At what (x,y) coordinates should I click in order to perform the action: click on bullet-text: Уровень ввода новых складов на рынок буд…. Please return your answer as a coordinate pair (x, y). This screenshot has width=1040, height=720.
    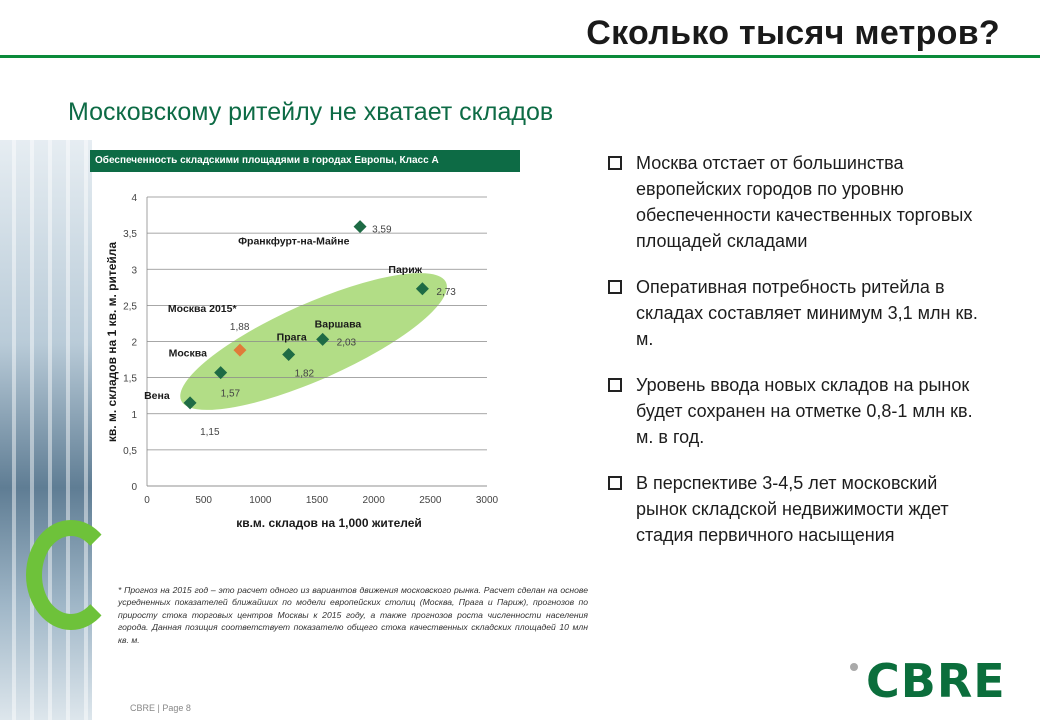
    Looking at the image, I should click on (804, 411).